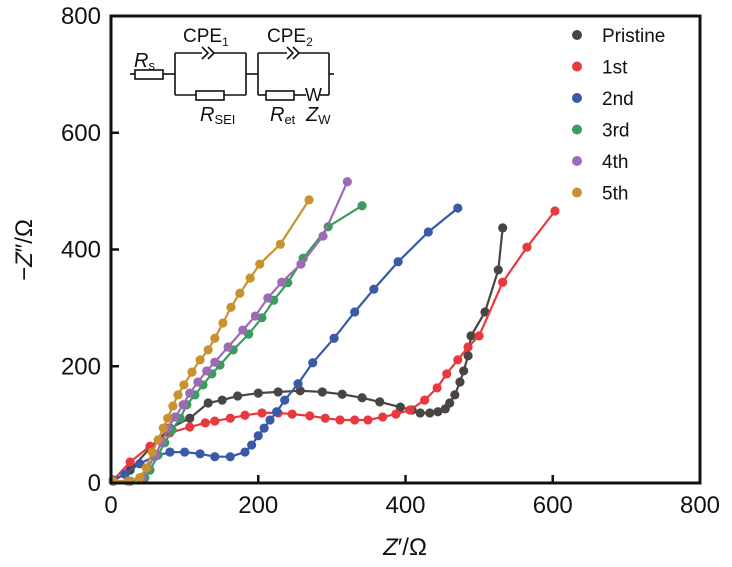 Image resolution: width=732 pixels, height=567 pixels. What do you see at coordinates (633, 36) in the screenshot?
I see `legend-label: Pristine` at bounding box center [633, 36].